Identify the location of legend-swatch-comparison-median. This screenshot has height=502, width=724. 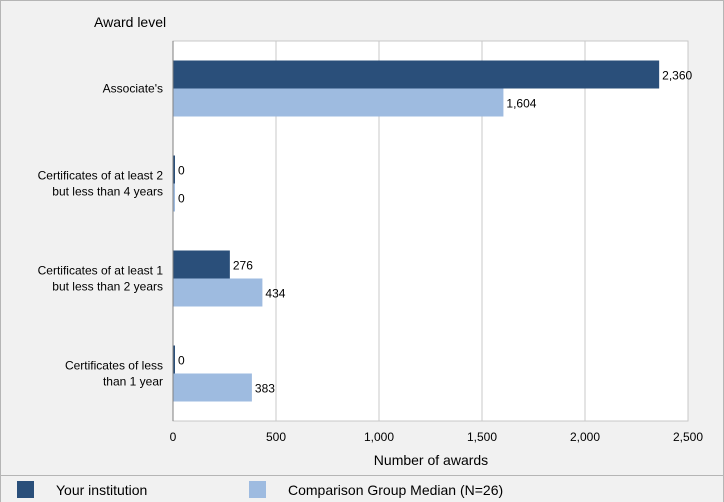
(257, 489).